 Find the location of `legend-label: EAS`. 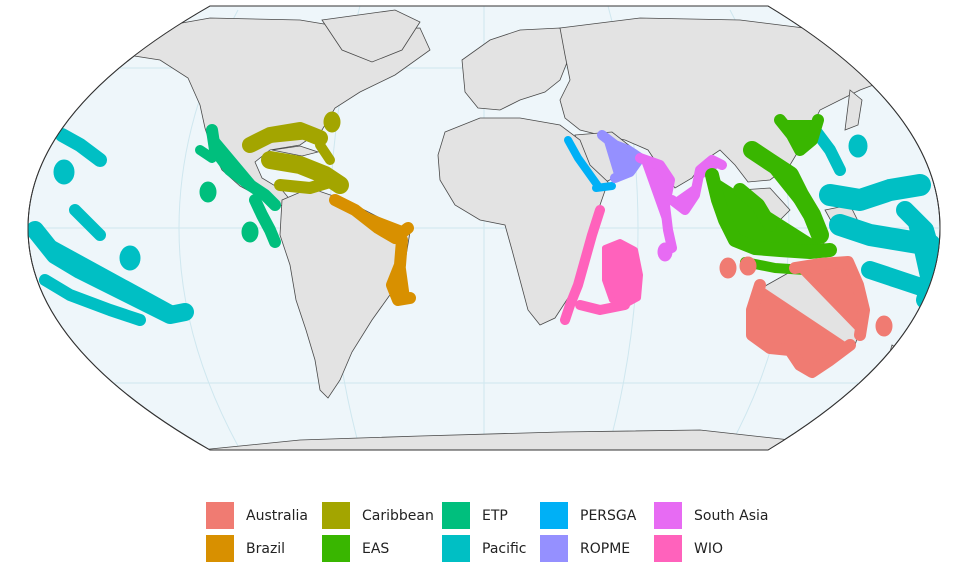

legend-label: EAS is located at coordinates (376, 548).